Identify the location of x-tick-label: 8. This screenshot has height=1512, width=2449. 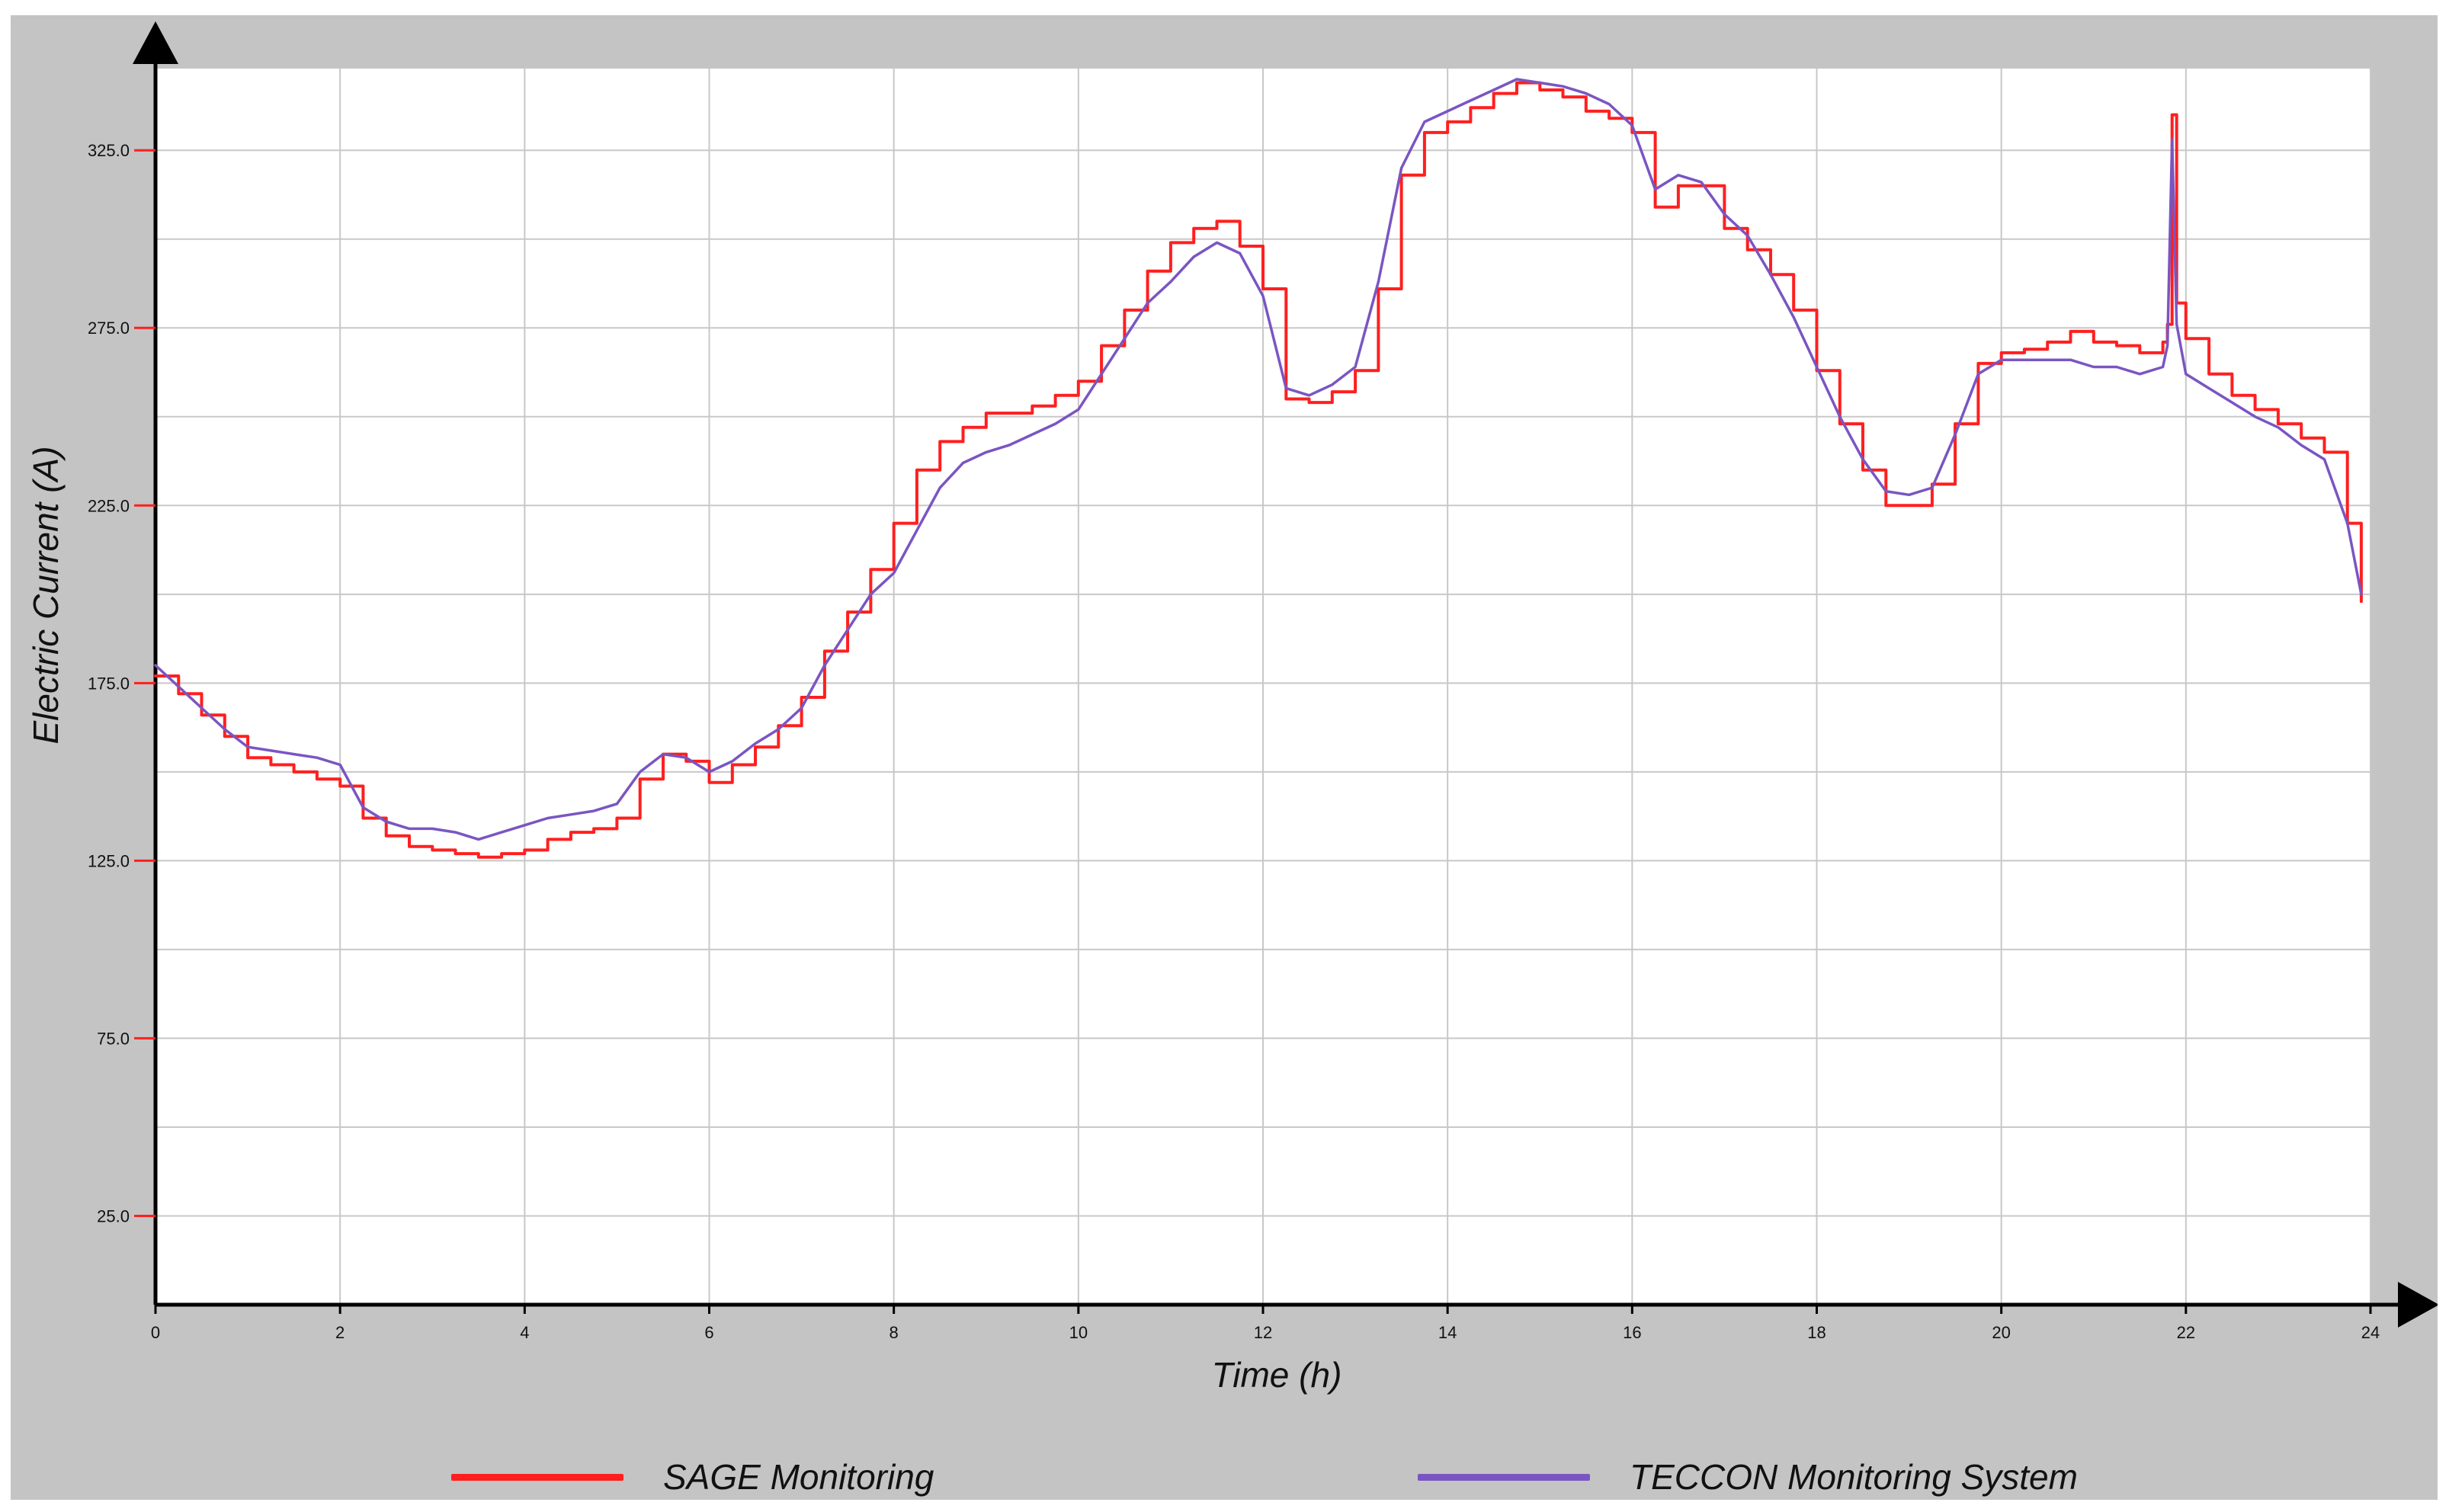
(894, 1332).